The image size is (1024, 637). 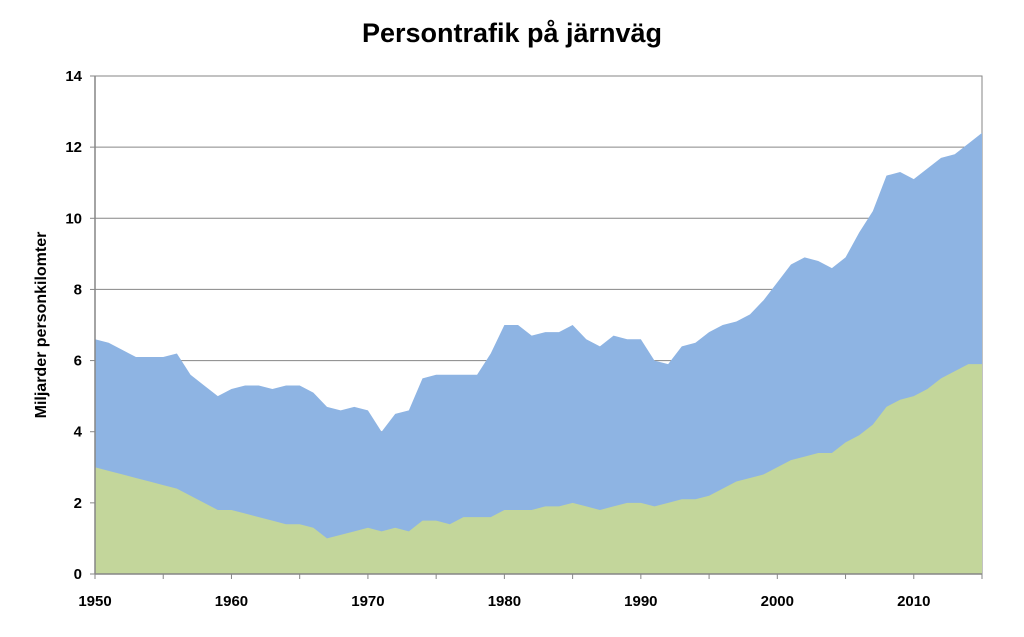 I want to click on chart-title: Persontrafik på järnväg, so click(x=512, y=33).